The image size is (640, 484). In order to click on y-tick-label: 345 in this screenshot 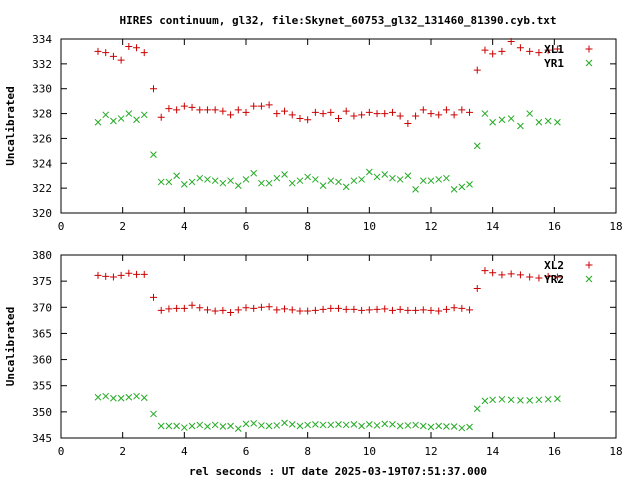, I will do `click(42, 438)`.